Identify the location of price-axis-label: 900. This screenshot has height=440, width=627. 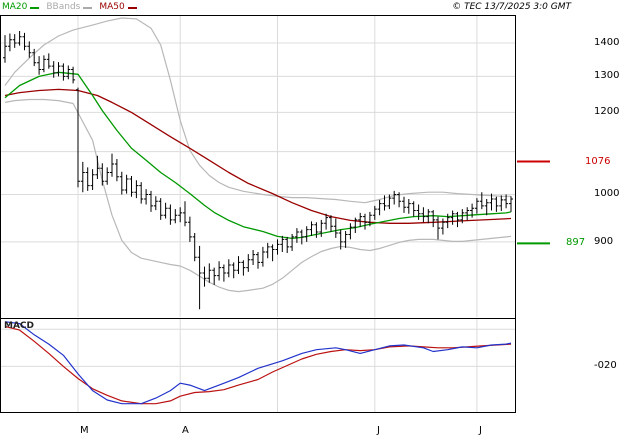
(604, 241).